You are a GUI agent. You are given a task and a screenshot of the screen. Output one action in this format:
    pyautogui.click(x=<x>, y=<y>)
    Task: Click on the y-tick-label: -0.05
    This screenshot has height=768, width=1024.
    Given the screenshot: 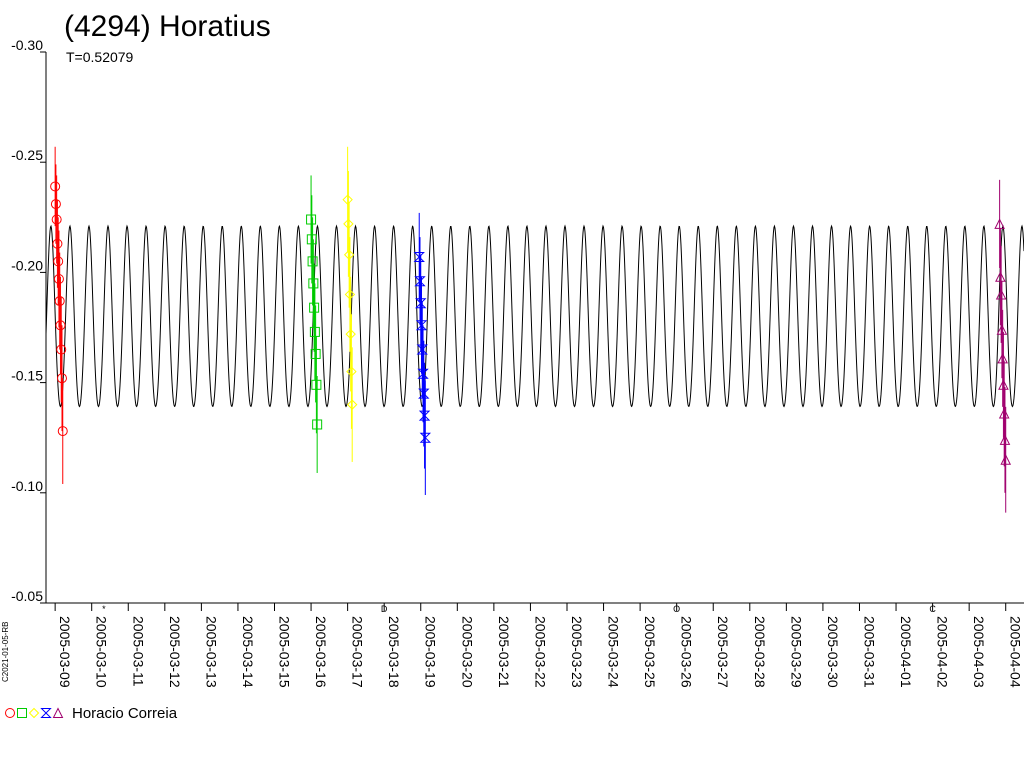 What is the action you would take?
    pyautogui.click(x=27, y=596)
    